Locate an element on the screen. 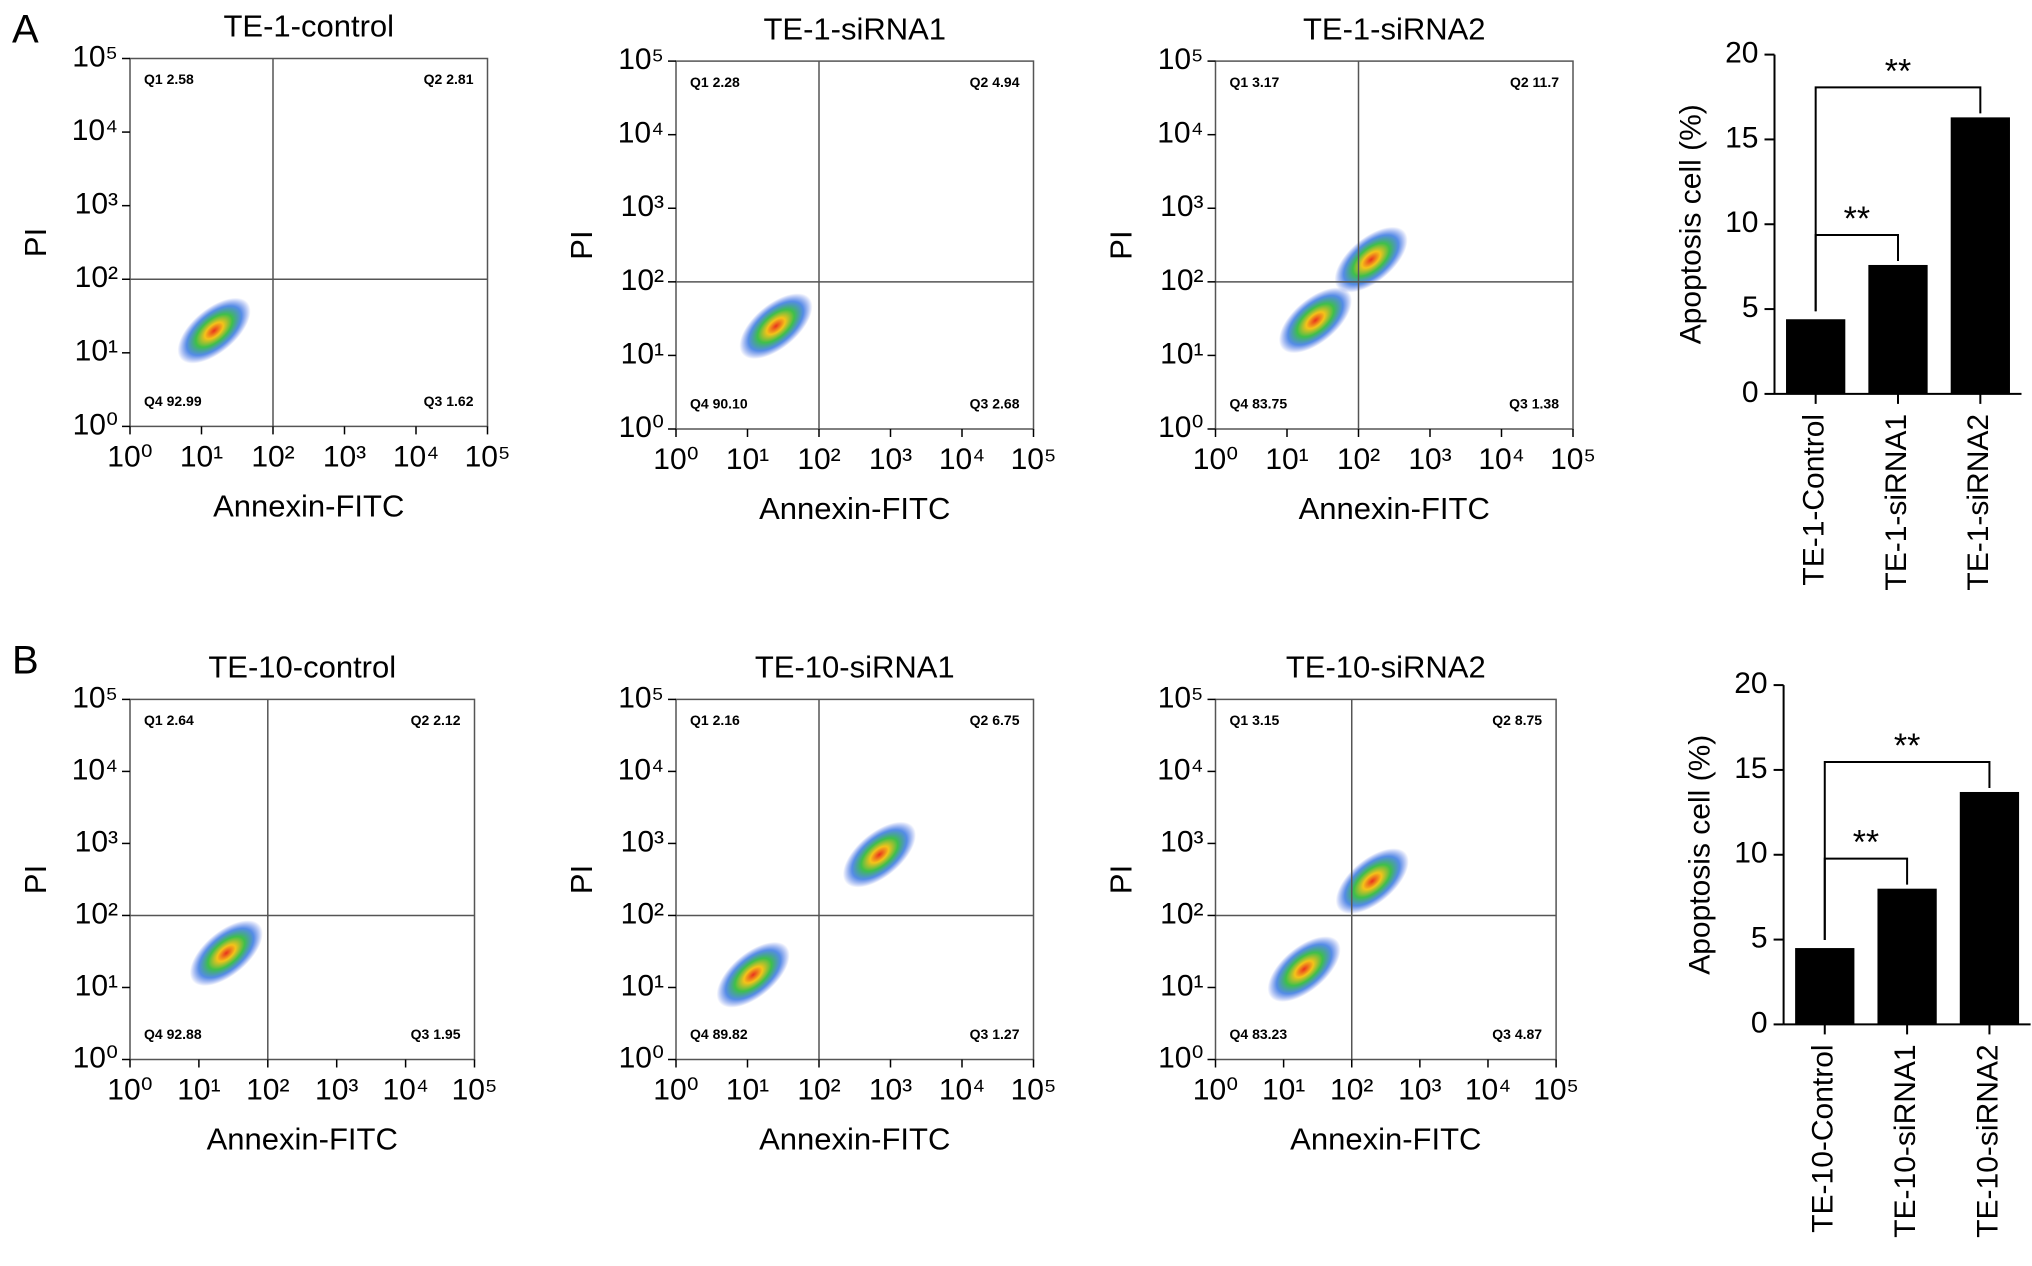  quadrant-label: Q2 4.94 is located at coordinates (995, 82).